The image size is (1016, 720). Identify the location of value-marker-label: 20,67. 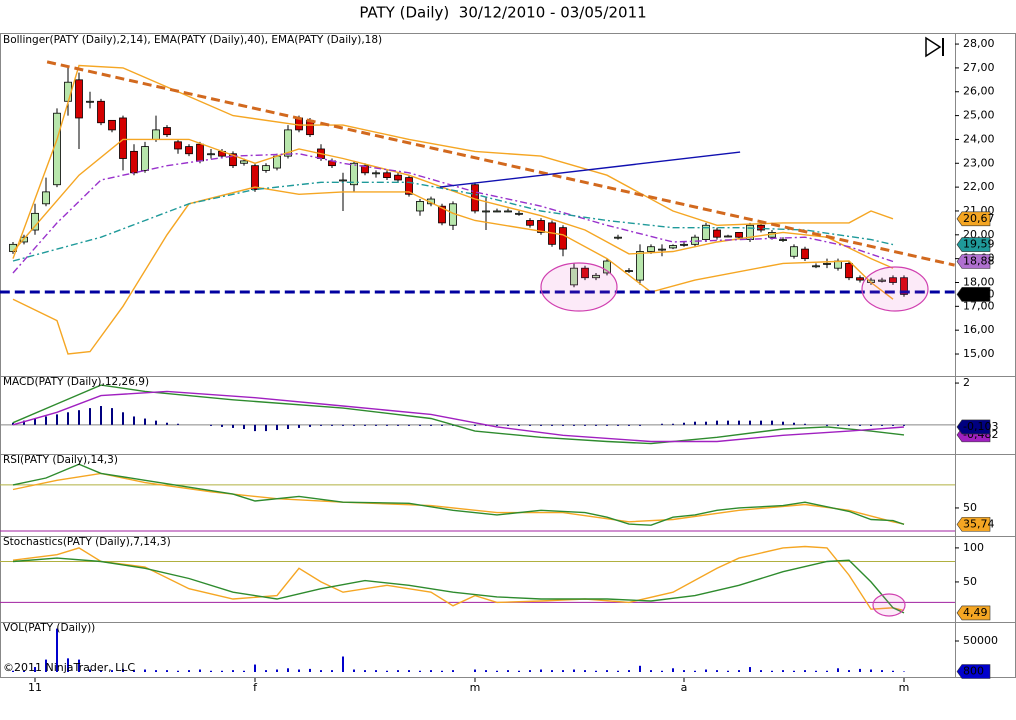
(979, 218).